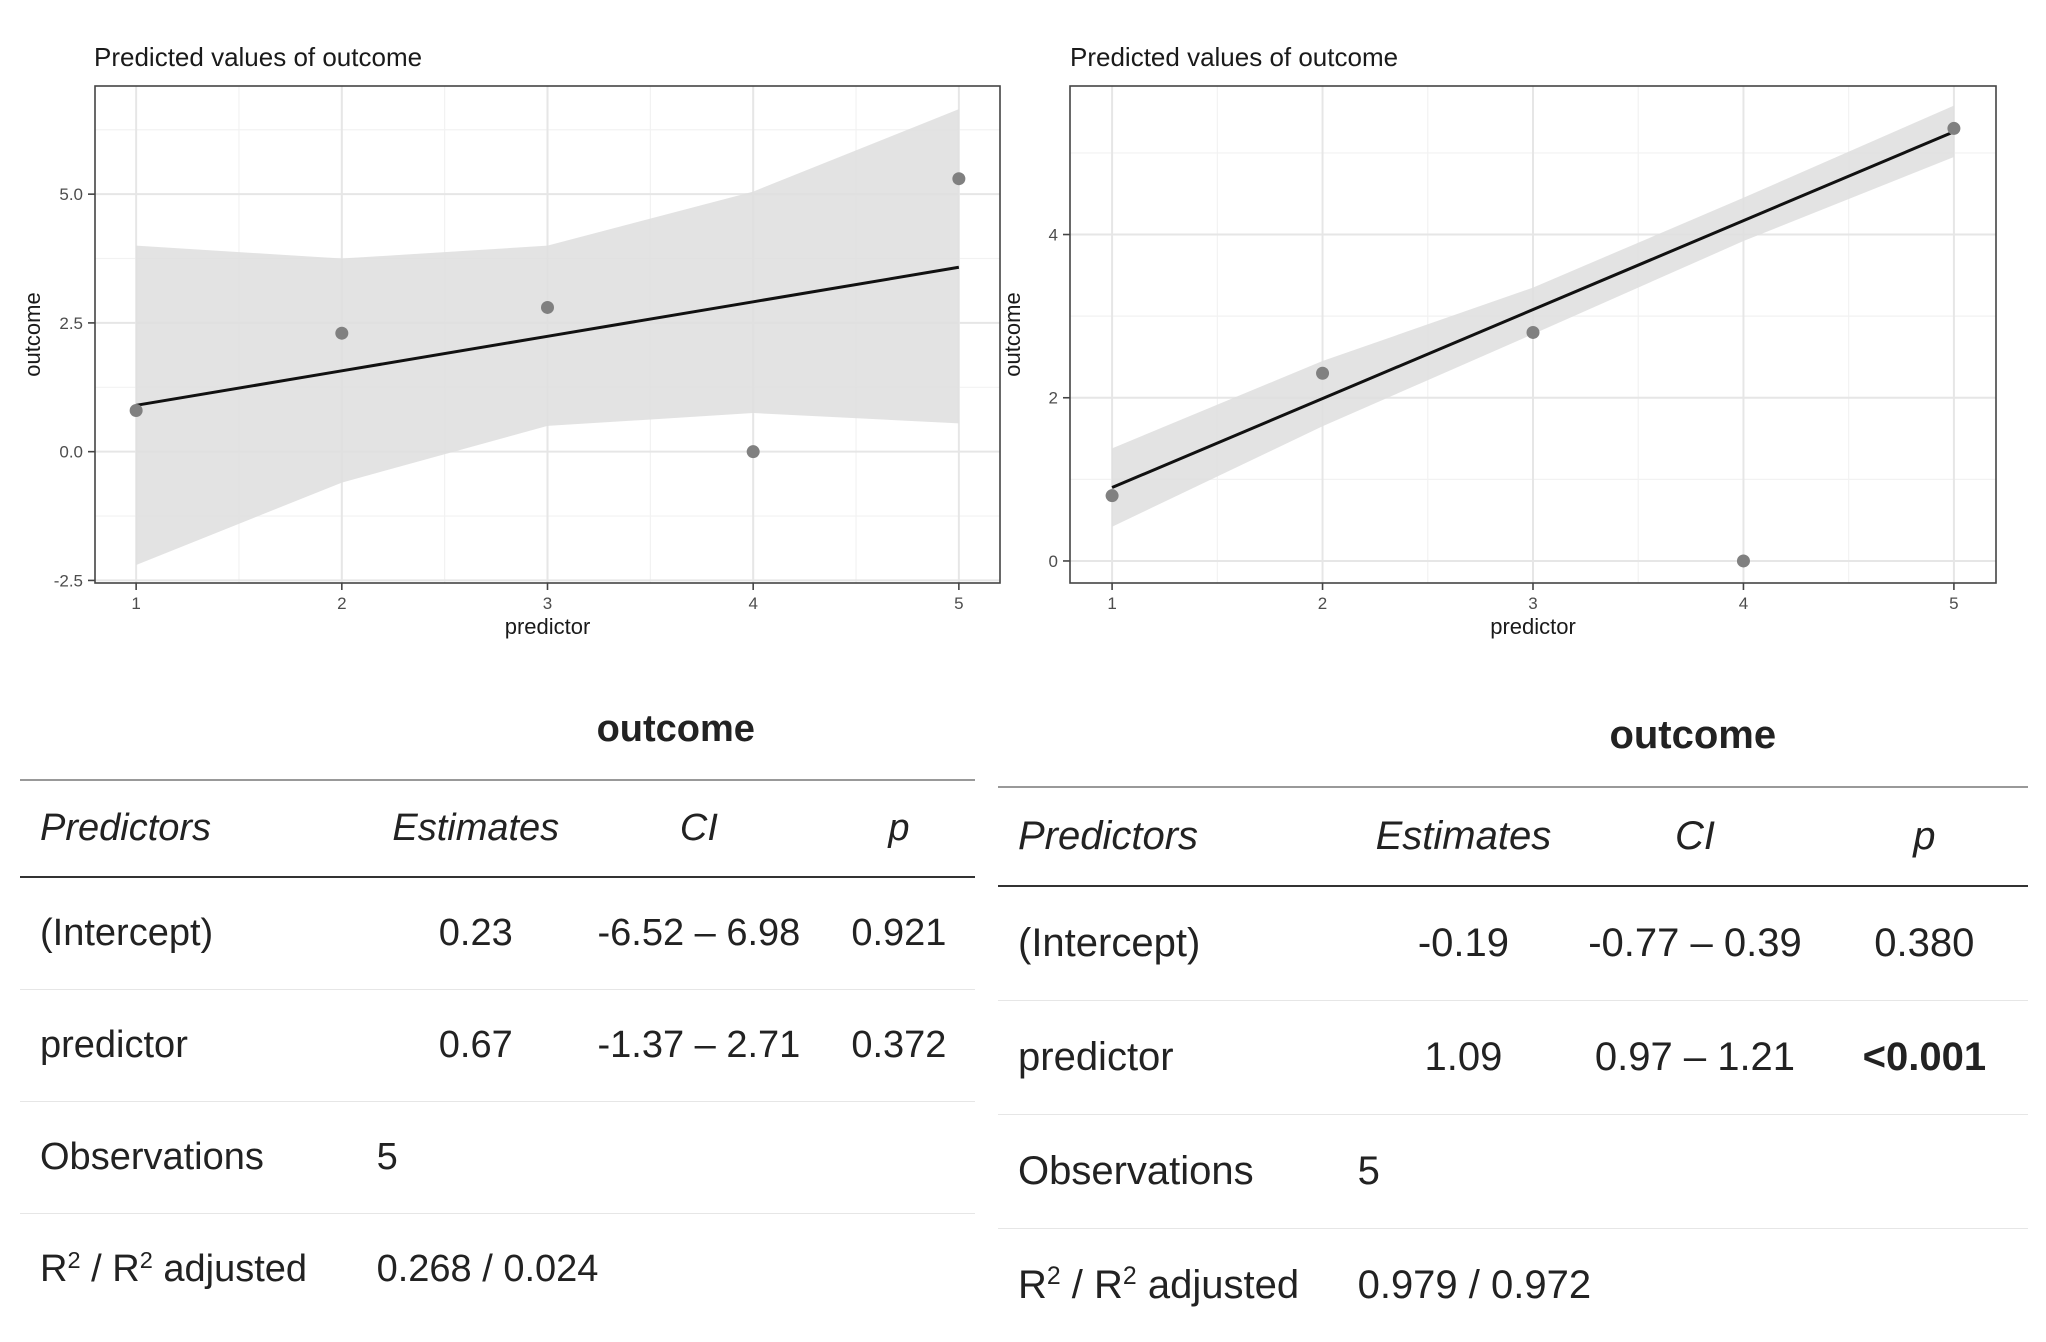 This screenshot has width=2046, height=1342. I want to click on row-p-value: 0.372, so click(899, 1046).